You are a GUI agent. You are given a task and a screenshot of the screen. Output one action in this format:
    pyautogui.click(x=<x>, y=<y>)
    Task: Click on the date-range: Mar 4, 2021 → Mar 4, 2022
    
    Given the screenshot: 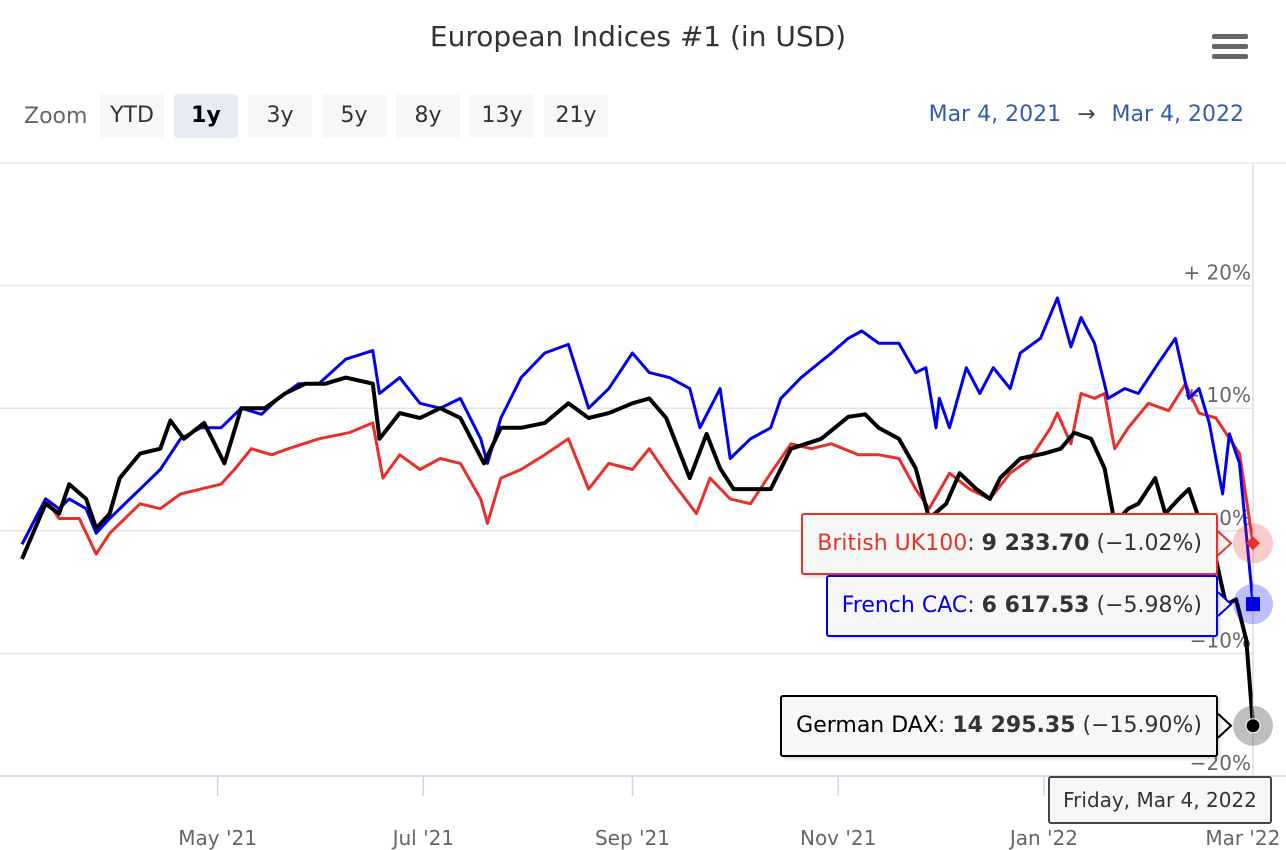 What is the action you would take?
    pyautogui.click(x=1086, y=114)
    